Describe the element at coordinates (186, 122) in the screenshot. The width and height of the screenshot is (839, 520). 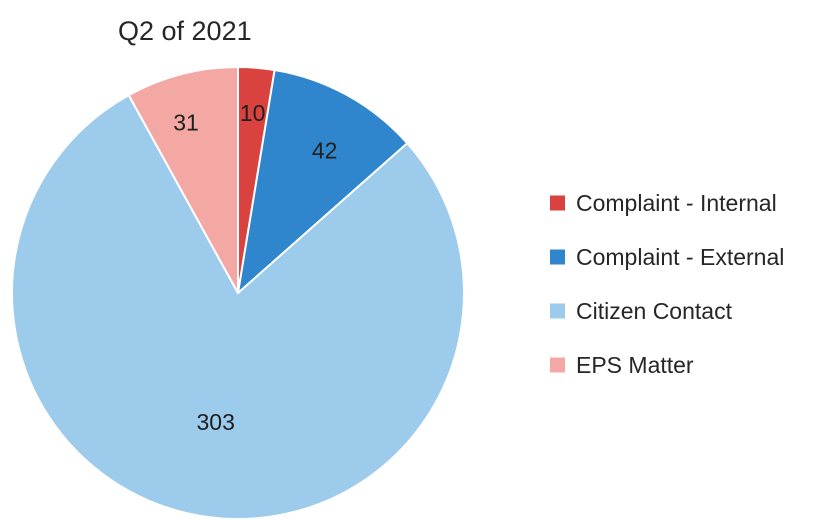
I see `data-label: 31` at that location.